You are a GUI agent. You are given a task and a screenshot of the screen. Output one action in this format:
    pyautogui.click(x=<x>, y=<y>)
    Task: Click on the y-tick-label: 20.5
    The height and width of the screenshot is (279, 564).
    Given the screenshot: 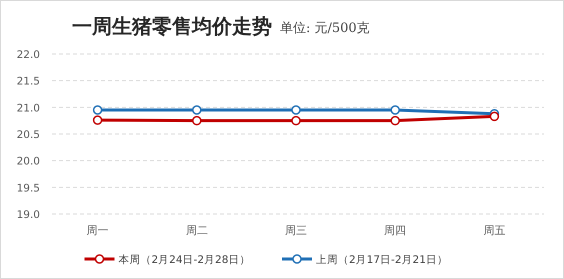 What is the action you would take?
    pyautogui.click(x=28, y=135)
    